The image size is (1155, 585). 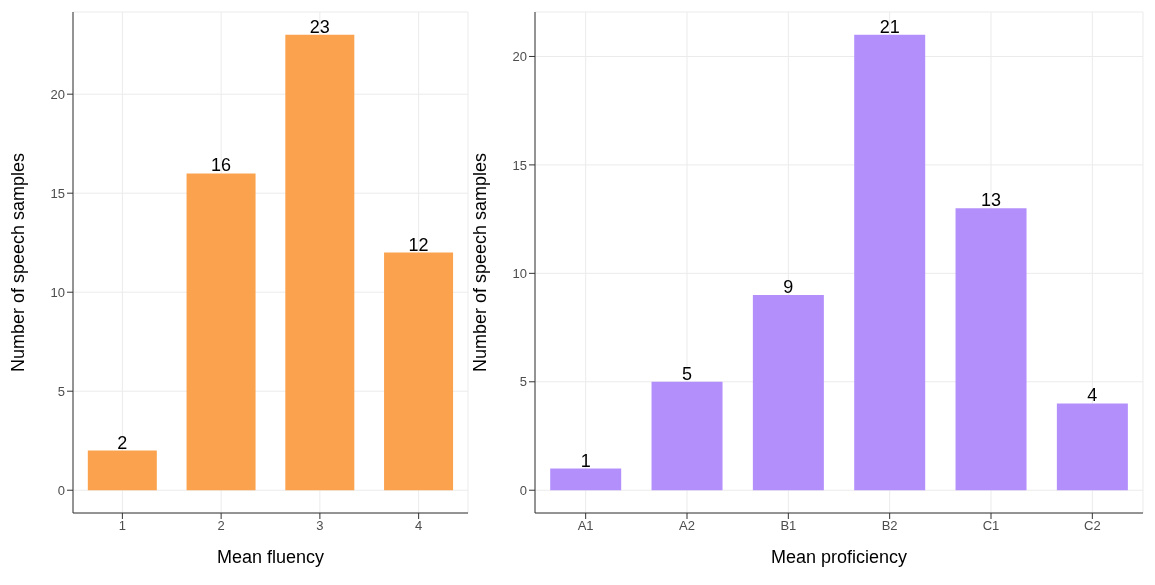 What do you see at coordinates (1092, 526) in the screenshot?
I see `x-tick-label: C2` at bounding box center [1092, 526].